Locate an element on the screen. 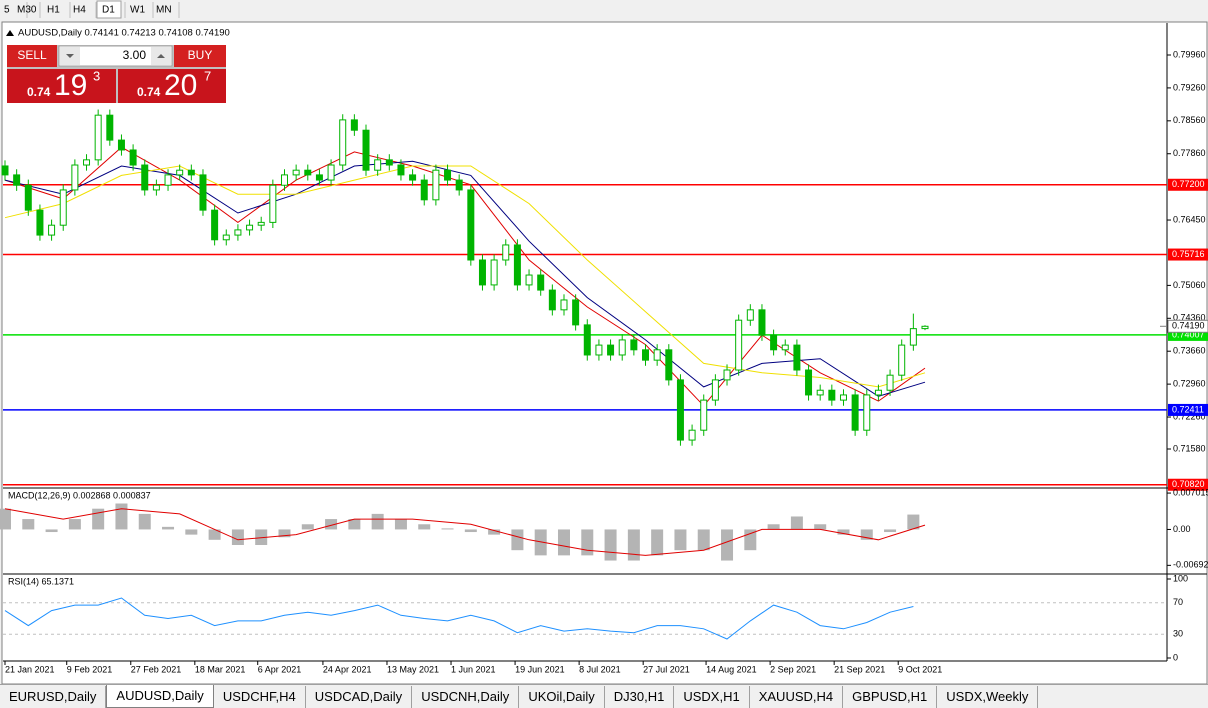  collapse-icon is located at coordinates (10, 33).